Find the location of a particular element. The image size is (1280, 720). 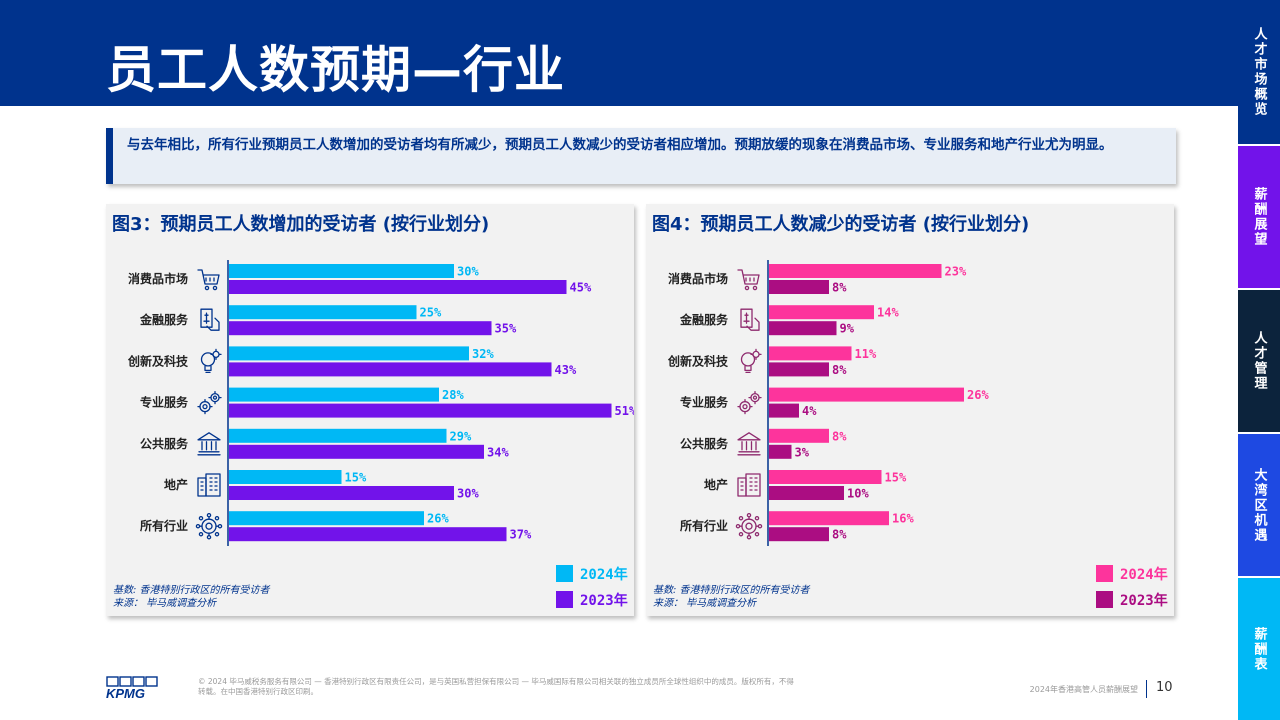

data-label: 10% is located at coordinates (858, 494).